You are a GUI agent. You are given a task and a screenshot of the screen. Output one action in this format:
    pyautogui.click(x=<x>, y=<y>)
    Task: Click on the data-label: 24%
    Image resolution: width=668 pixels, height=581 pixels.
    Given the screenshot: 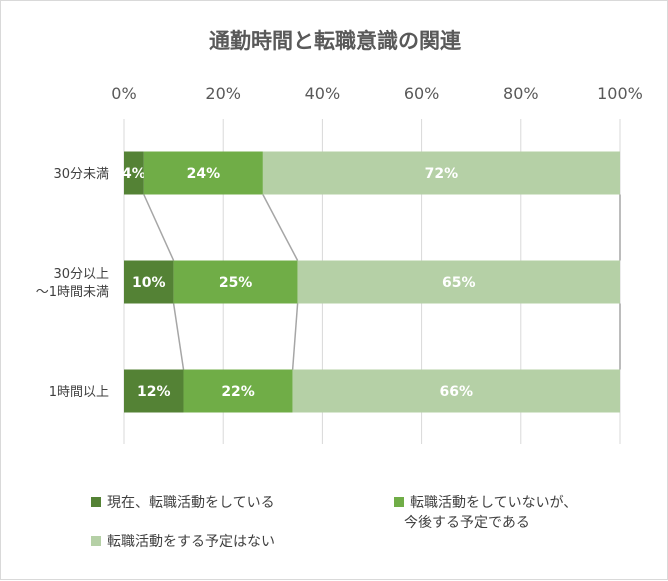 What is the action you would take?
    pyautogui.click(x=204, y=174)
    